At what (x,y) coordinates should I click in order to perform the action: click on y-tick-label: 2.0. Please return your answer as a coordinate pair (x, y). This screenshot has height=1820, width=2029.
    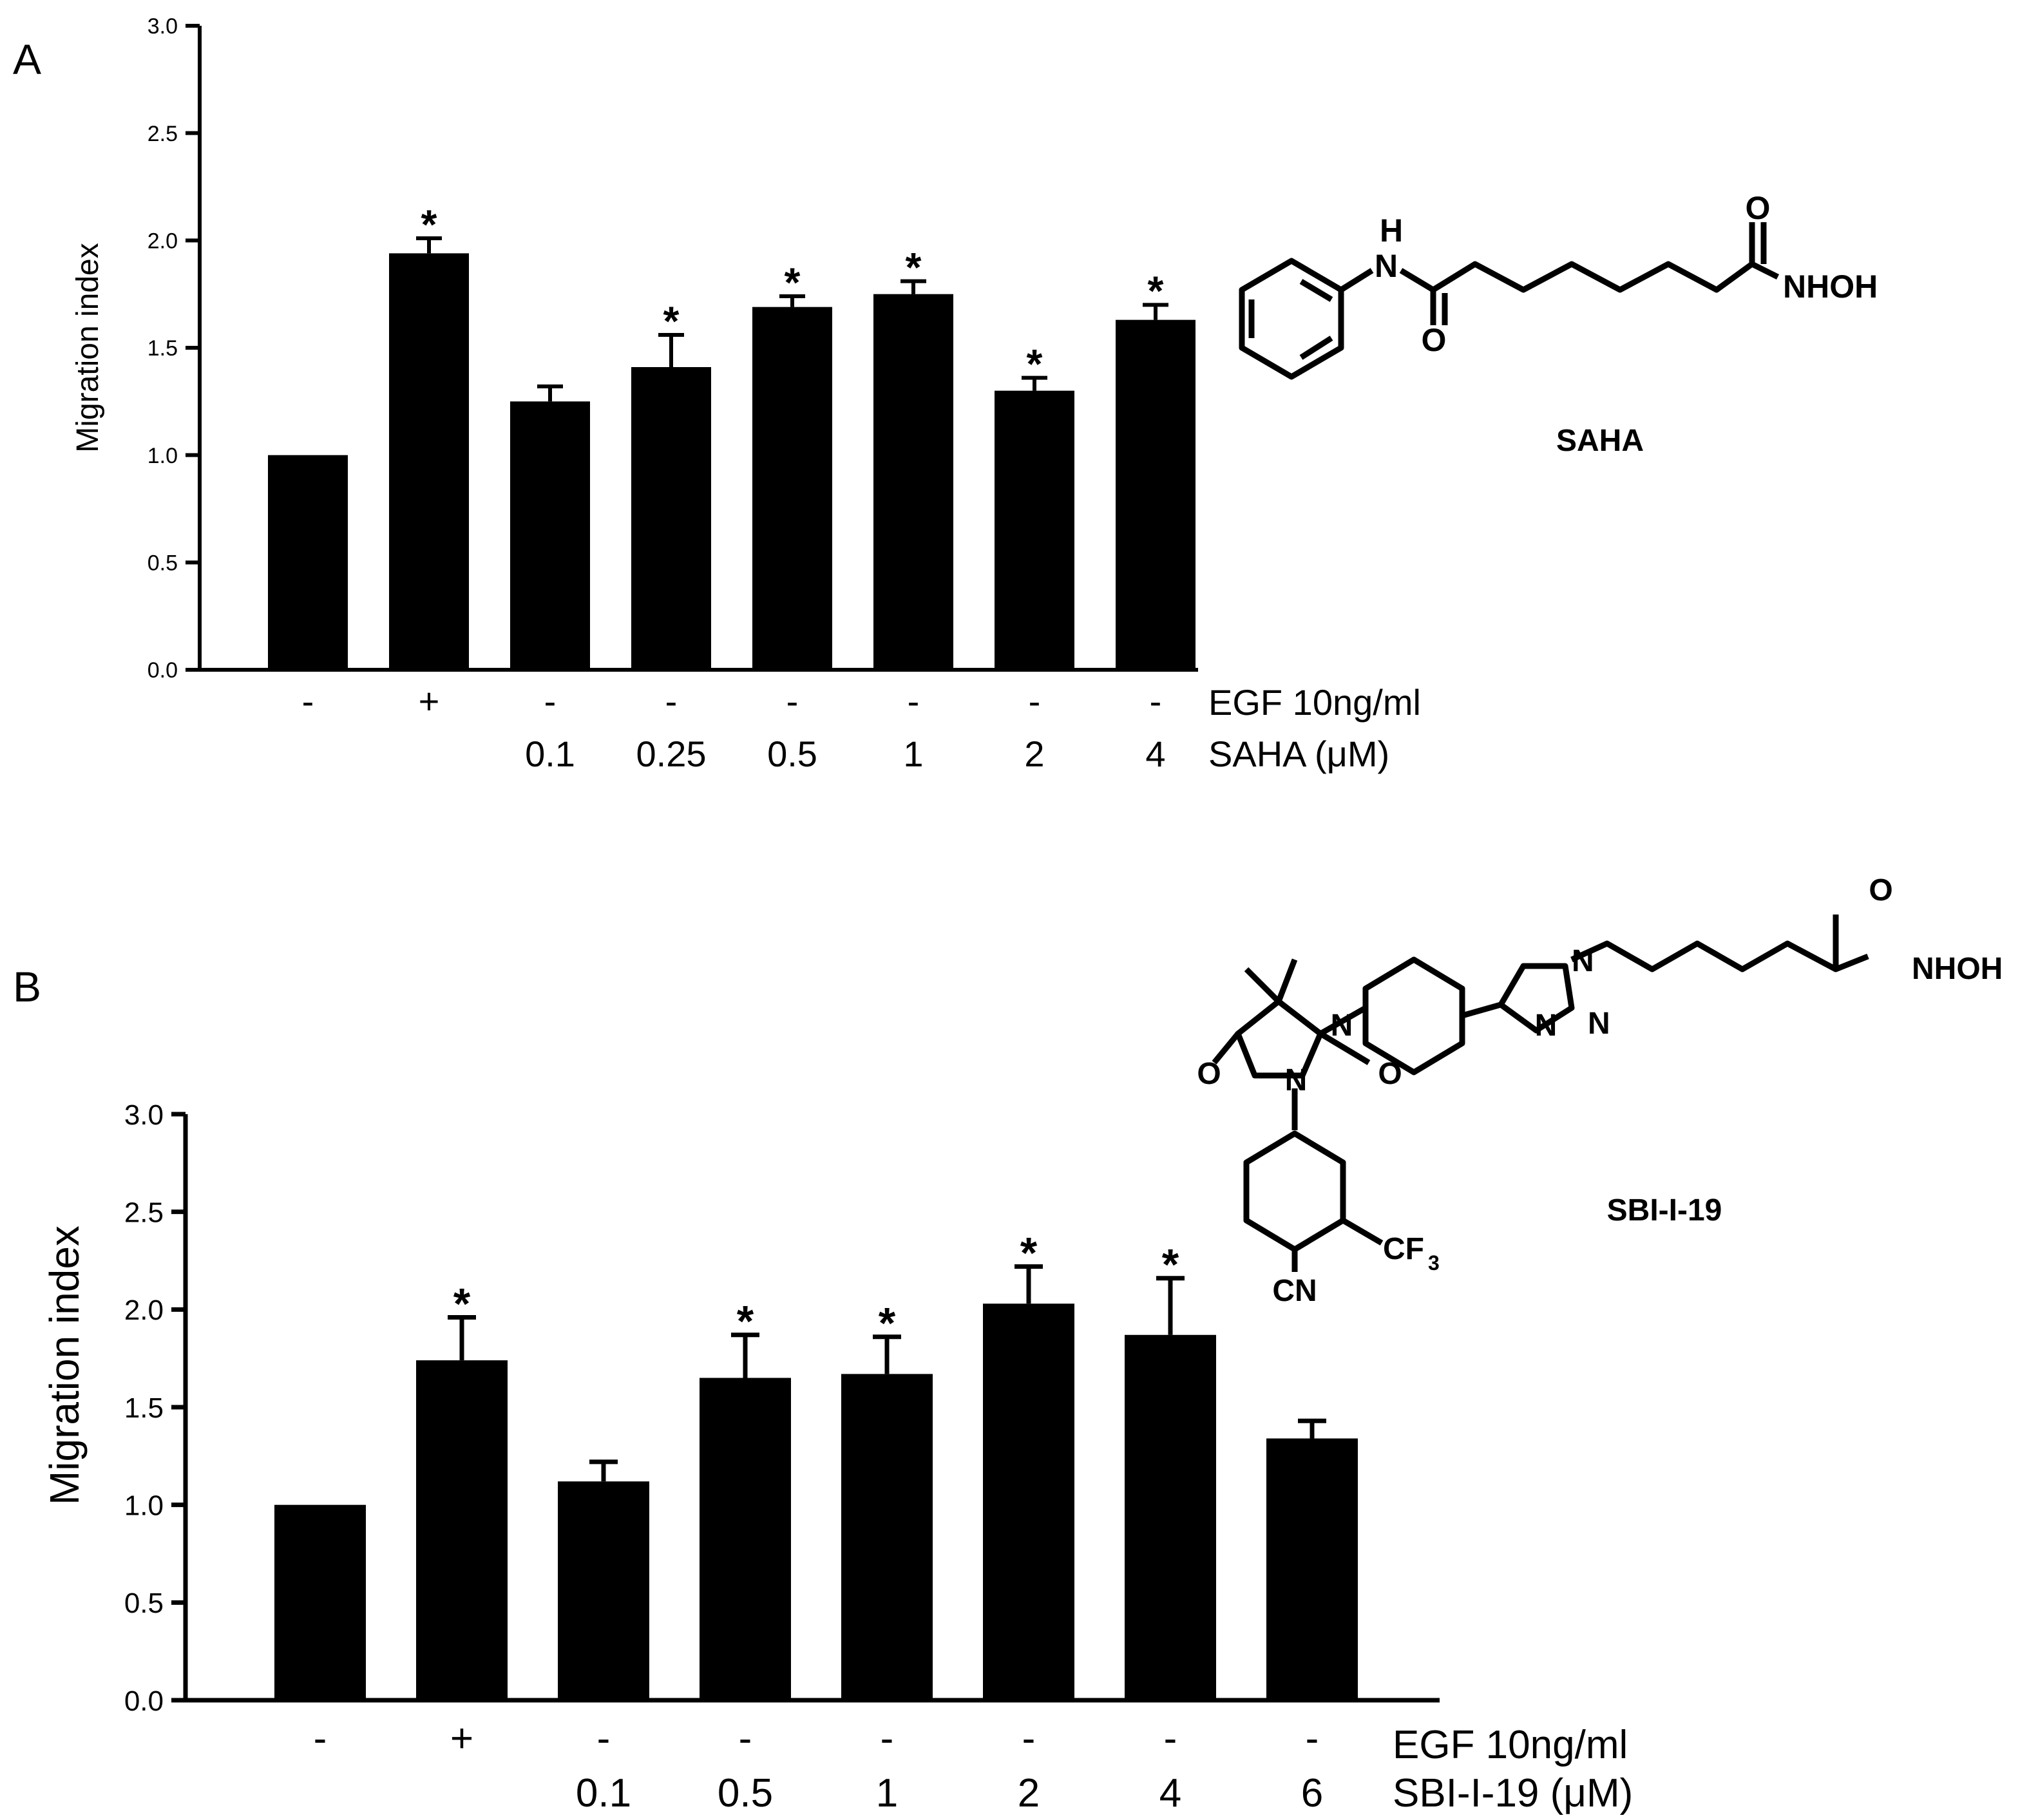
    Looking at the image, I should click on (163, 241).